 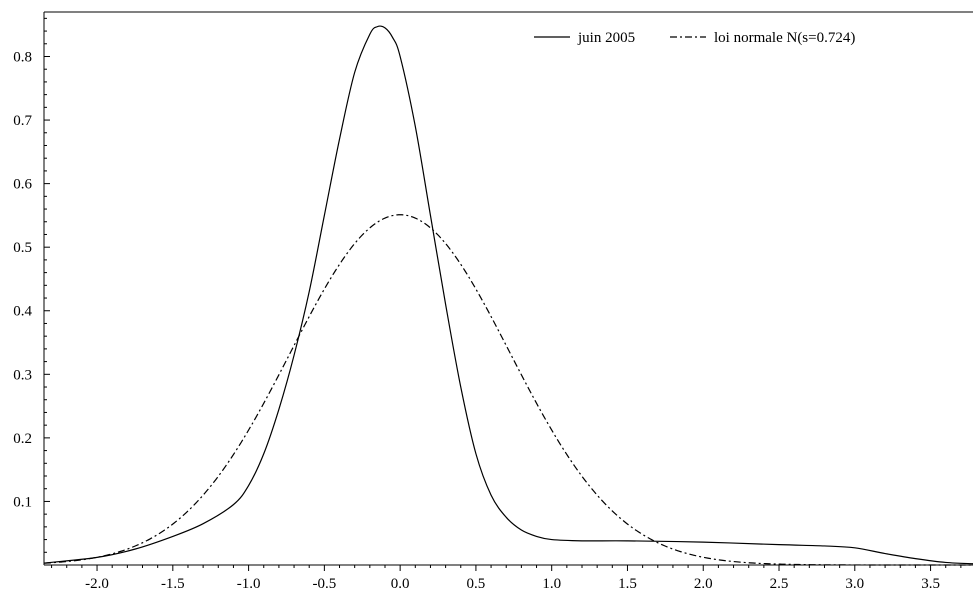 I want to click on x-tick-label: 0.0, so click(x=400, y=582).